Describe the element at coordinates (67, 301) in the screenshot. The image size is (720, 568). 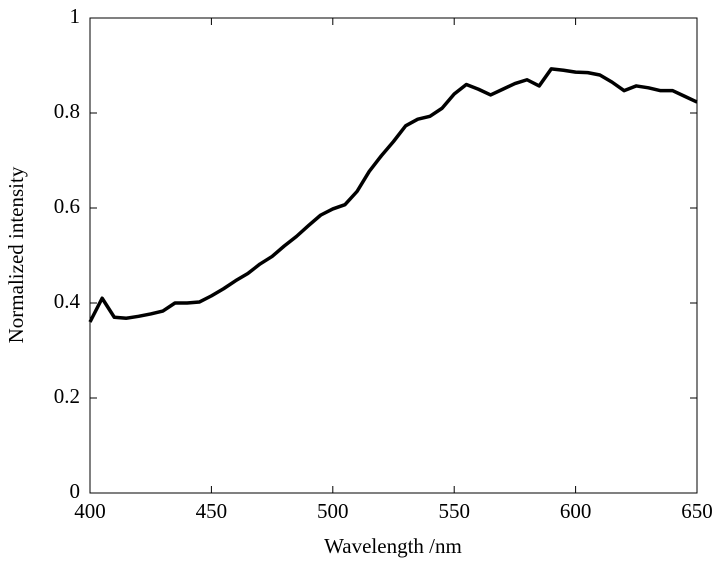
I see `y-tick-label: 0.4` at that location.